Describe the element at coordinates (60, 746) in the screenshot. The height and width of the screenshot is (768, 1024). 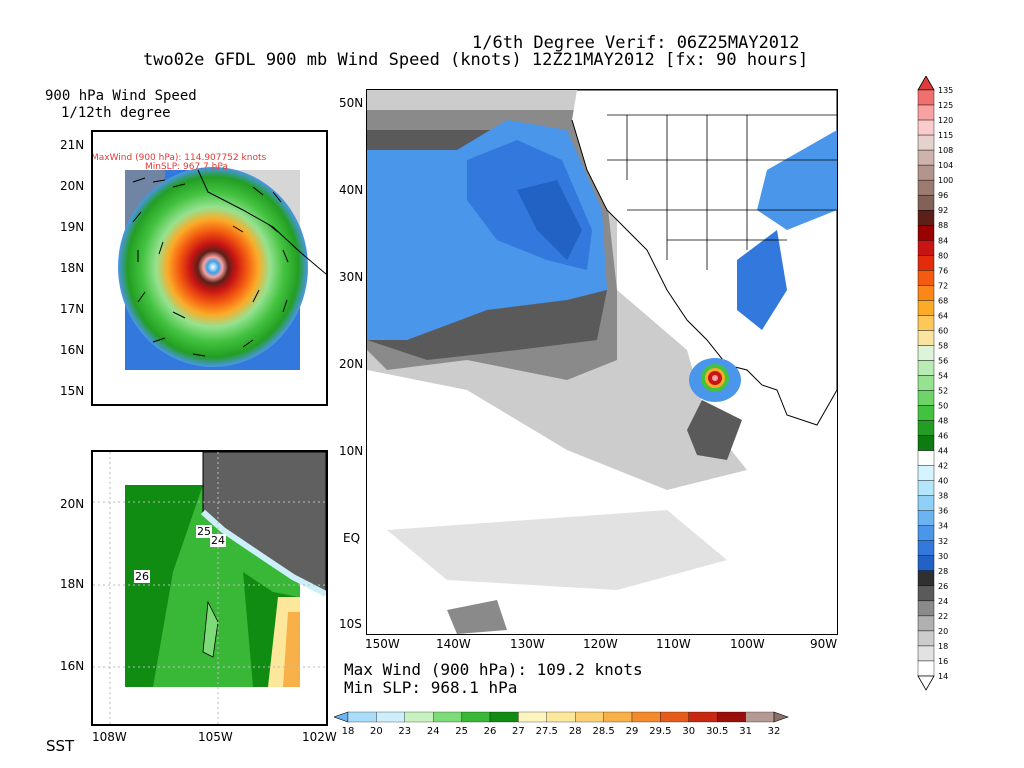
I see `sst-label: SST` at that location.